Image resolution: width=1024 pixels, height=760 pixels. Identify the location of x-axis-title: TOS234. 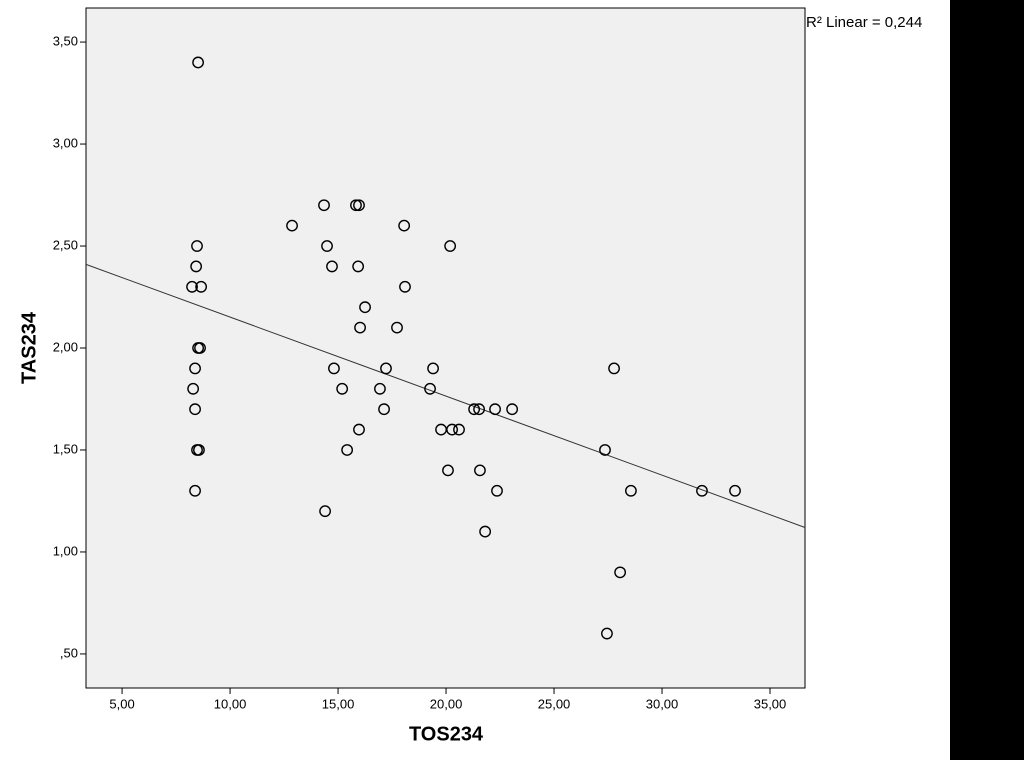
(446, 734).